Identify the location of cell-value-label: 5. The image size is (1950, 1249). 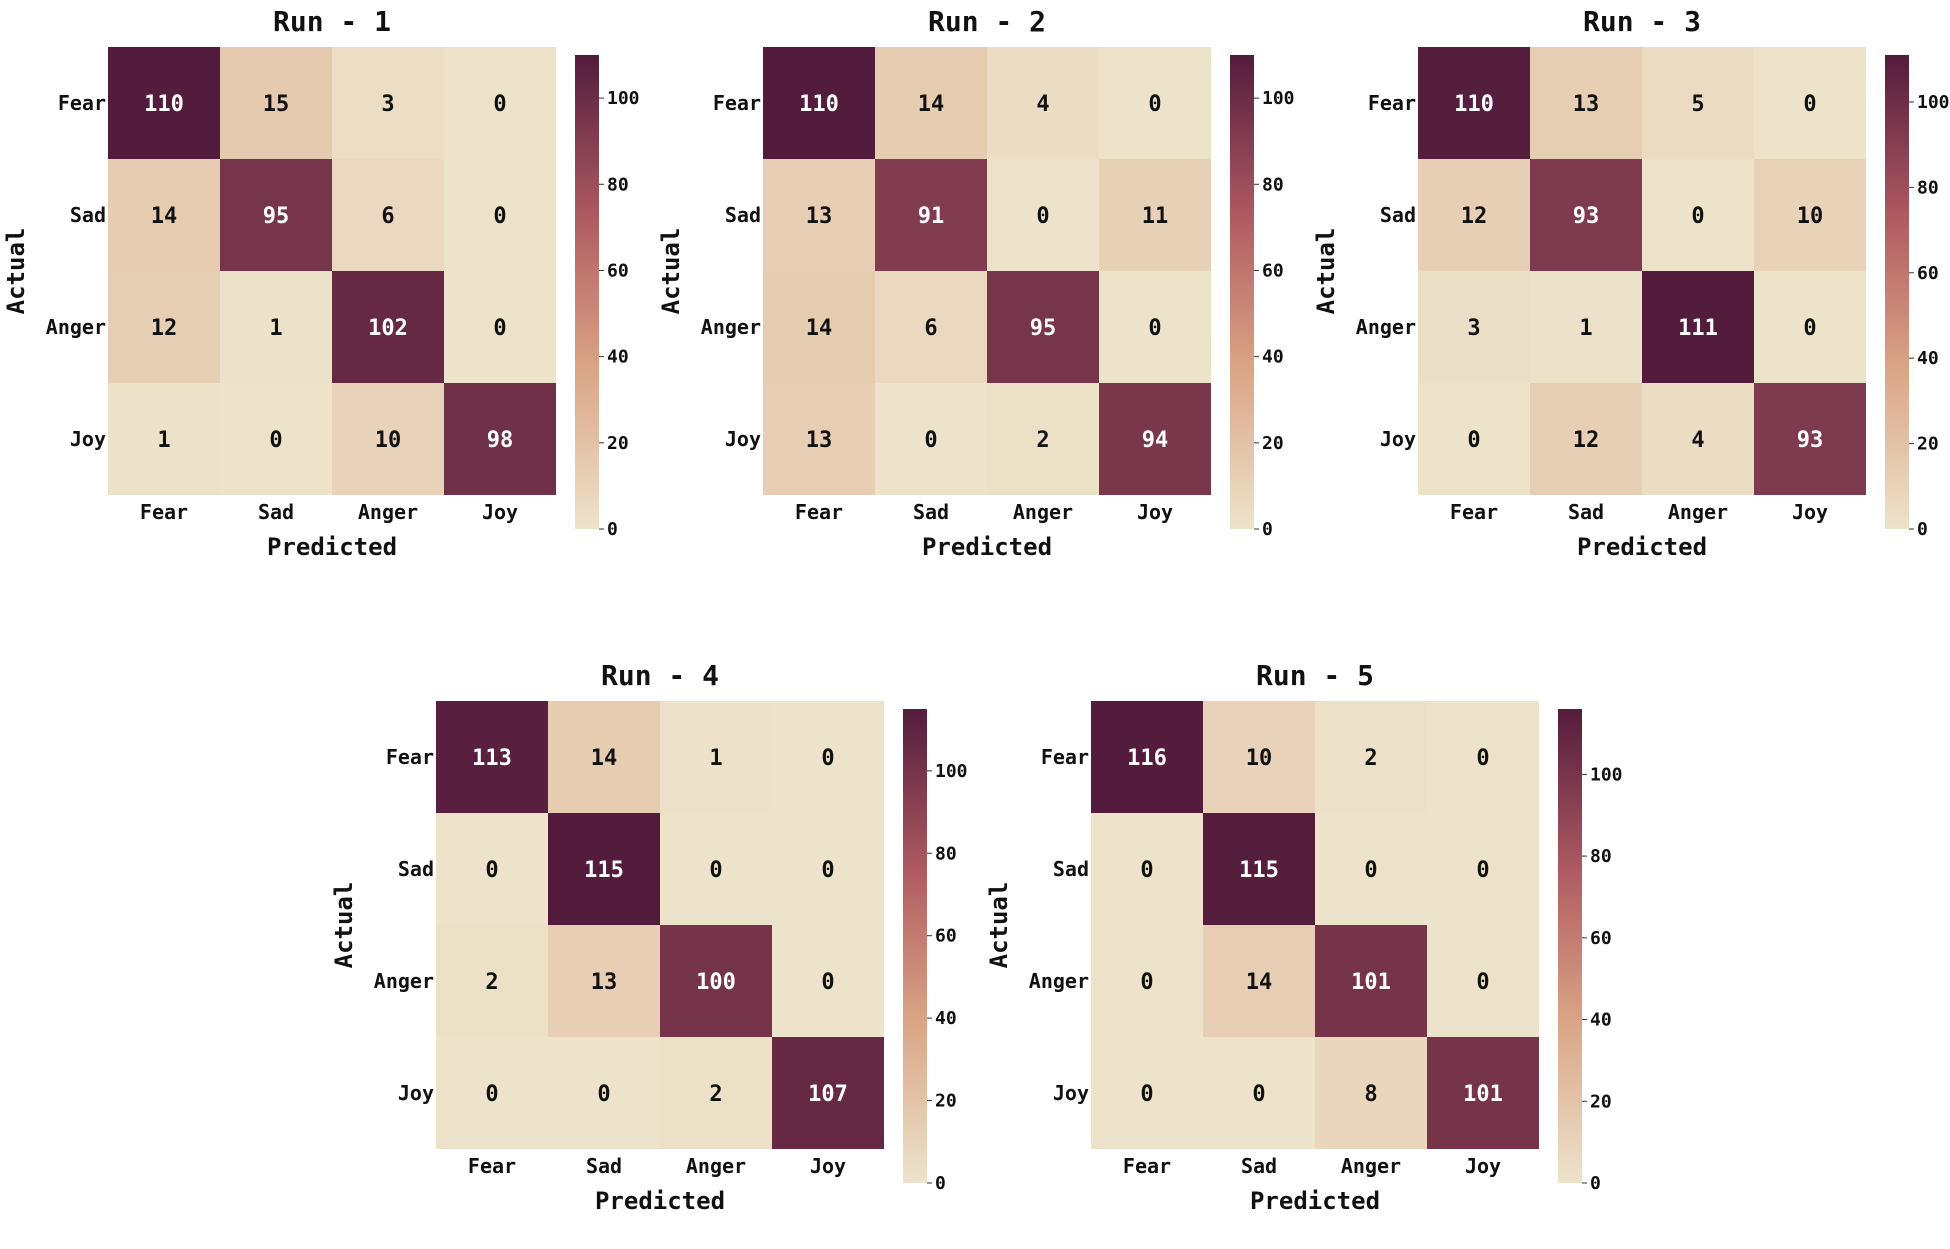
(1697, 104).